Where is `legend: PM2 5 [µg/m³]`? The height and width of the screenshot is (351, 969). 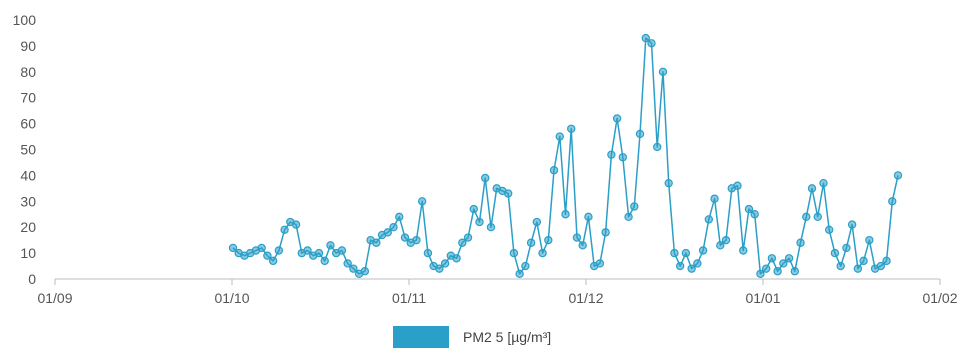
legend: PM2 5 [µg/m³] is located at coordinates (472, 337).